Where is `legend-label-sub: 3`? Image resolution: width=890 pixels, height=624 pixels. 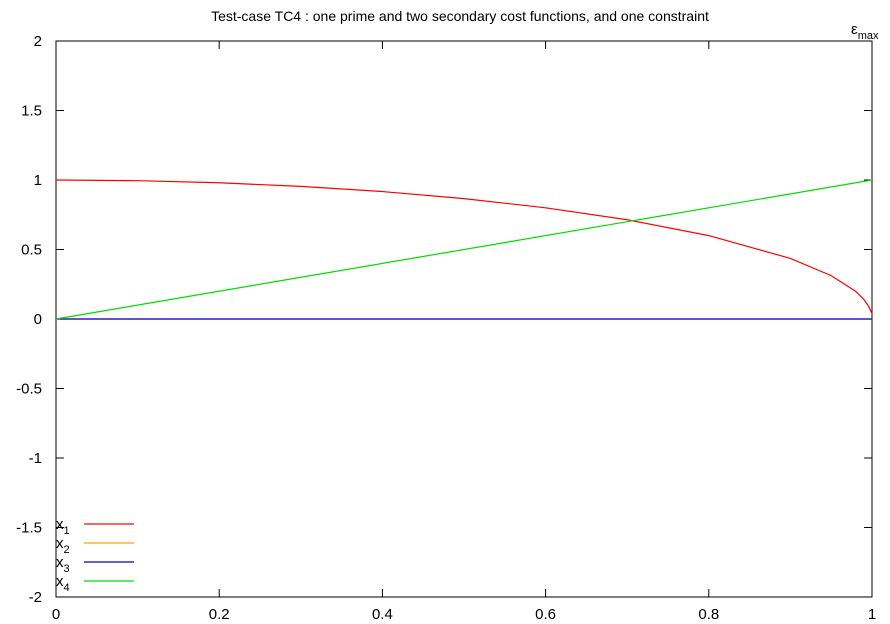
legend-label-sub: 3 is located at coordinates (67, 569).